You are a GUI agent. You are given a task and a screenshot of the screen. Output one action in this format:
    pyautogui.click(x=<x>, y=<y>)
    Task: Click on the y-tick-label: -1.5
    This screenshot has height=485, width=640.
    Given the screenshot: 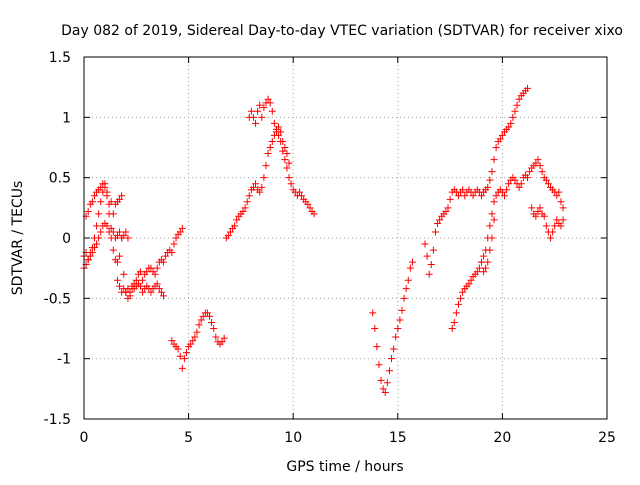 What is the action you would take?
    pyautogui.click(x=57, y=420)
    